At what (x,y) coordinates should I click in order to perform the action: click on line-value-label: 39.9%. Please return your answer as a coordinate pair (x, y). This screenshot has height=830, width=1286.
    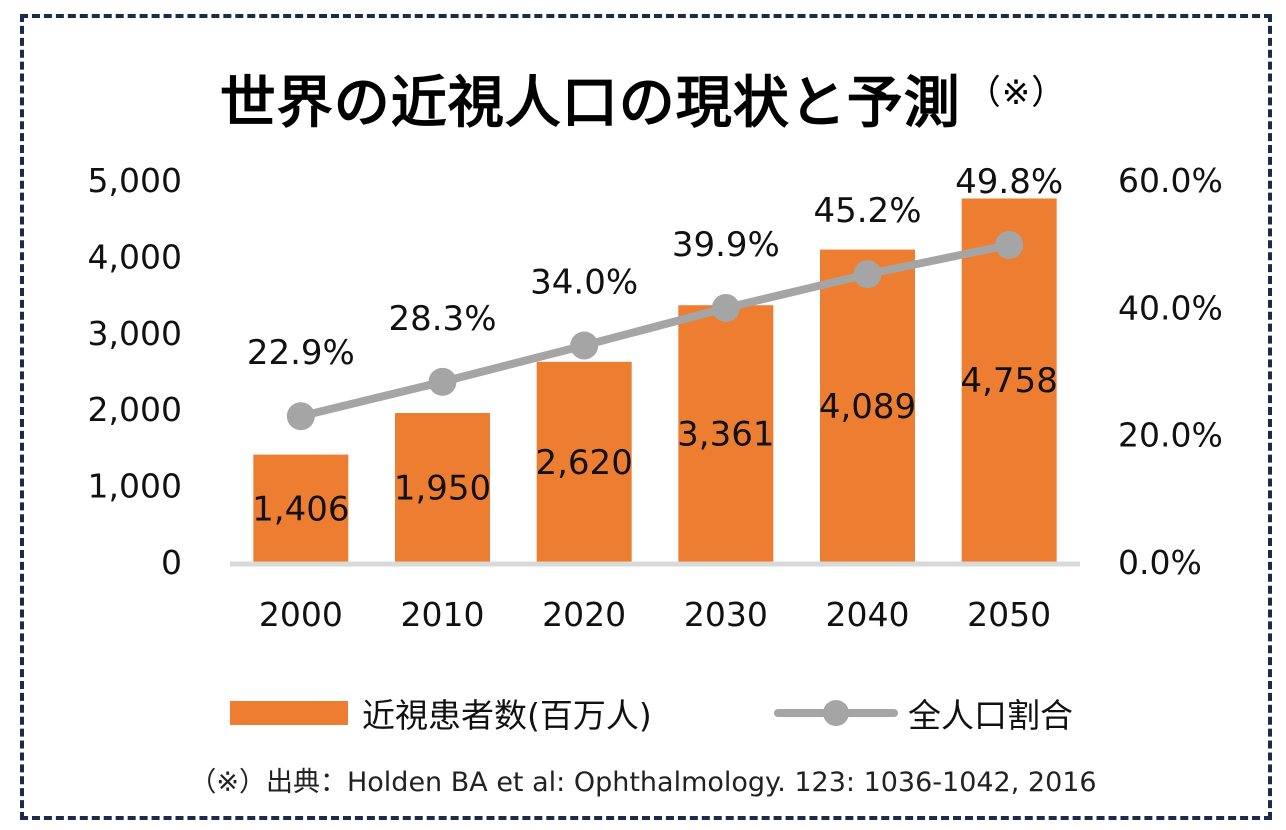
    Looking at the image, I should click on (726, 245).